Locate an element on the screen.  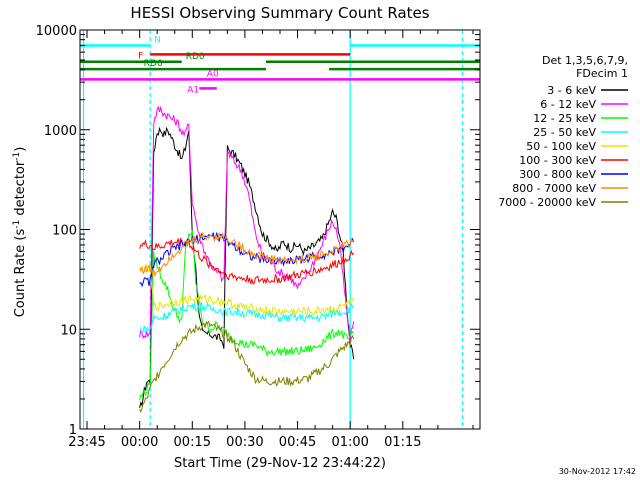
flag-rd0-label: RD0 is located at coordinates (195, 57).